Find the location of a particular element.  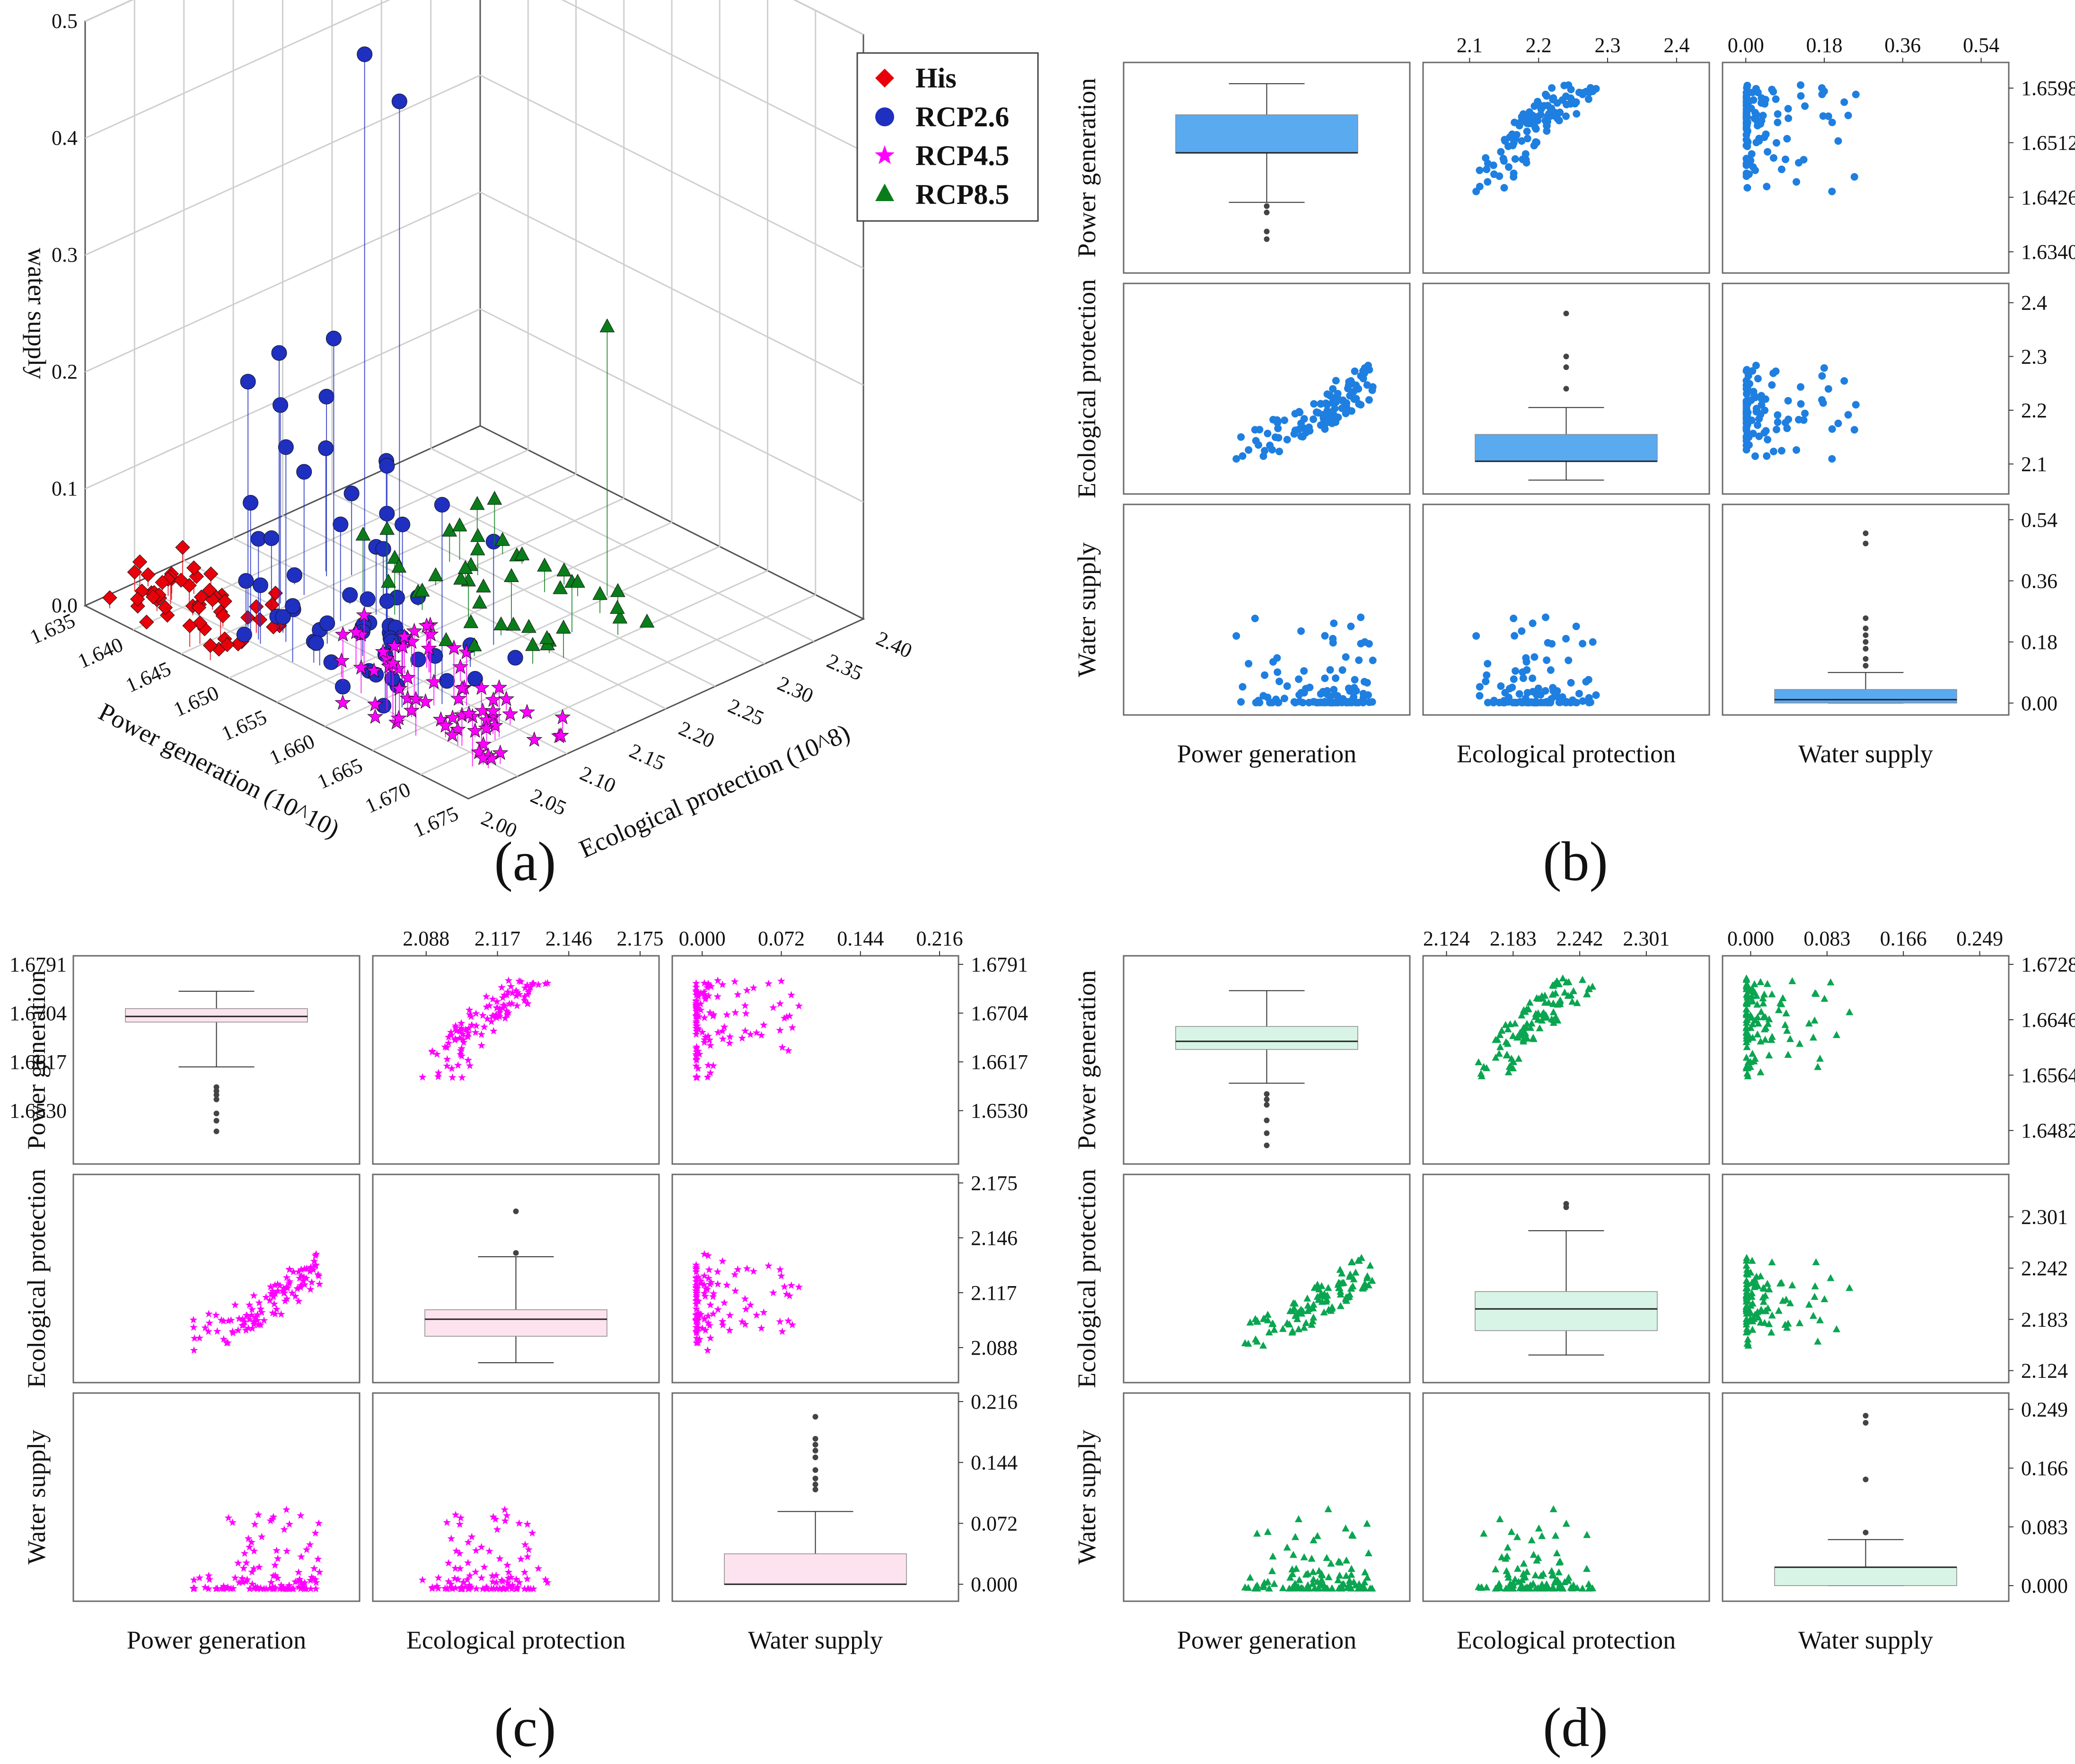

series-His is located at coordinates (195, 600).